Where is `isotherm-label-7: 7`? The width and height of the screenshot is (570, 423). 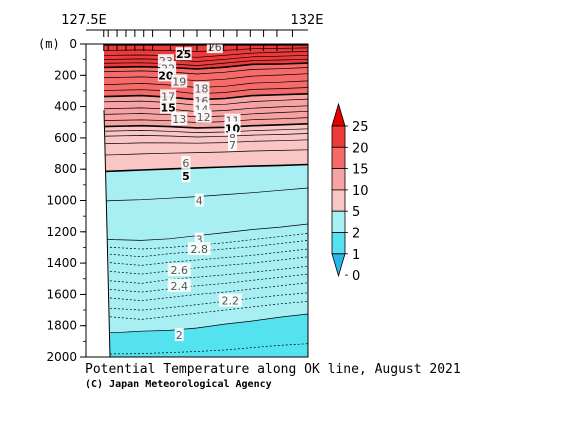
isotherm-label-7: 7 is located at coordinates (232, 145).